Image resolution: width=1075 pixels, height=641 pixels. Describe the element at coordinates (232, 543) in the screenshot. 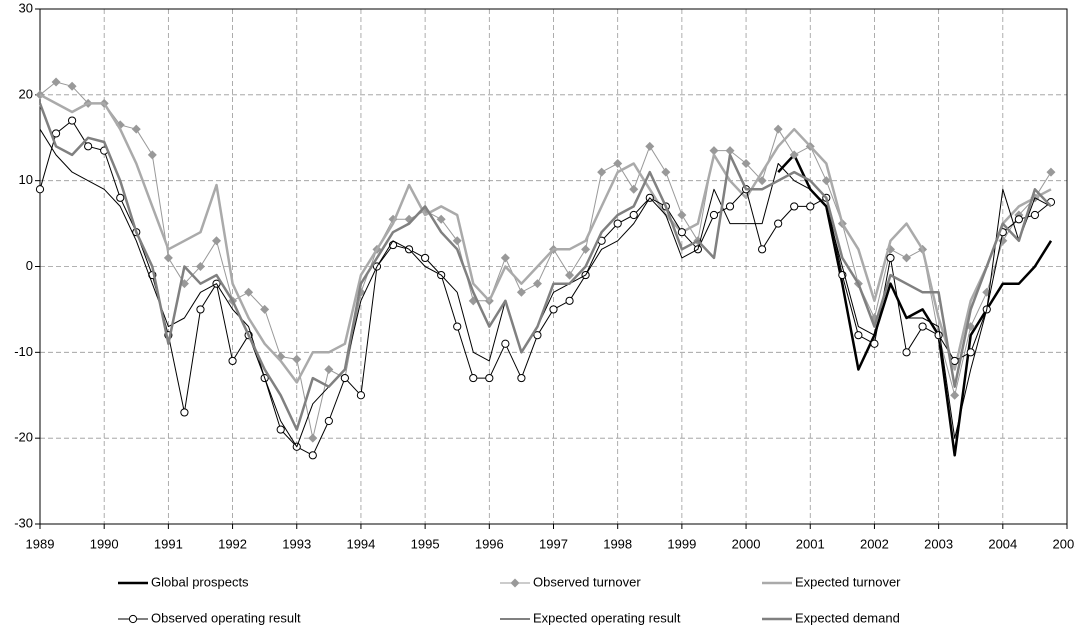

I see `x-tick-label: 1992` at that location.